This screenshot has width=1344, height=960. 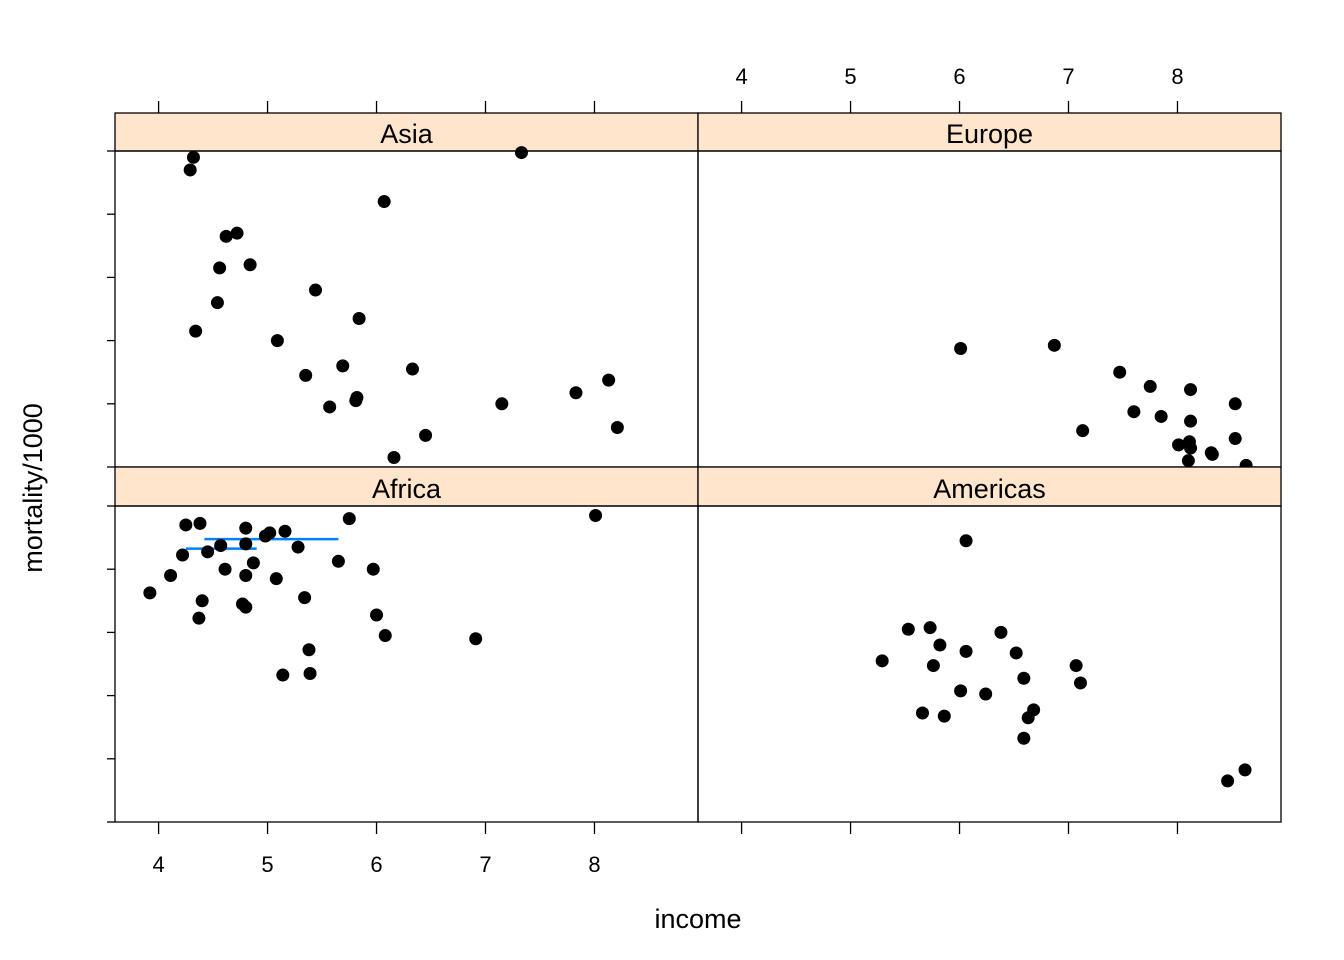 What do you see at coordinates (485, 864) in the screenshot?
I see `bottom-left-x-tick-label-7: 7` at bounding box center [485, 864].